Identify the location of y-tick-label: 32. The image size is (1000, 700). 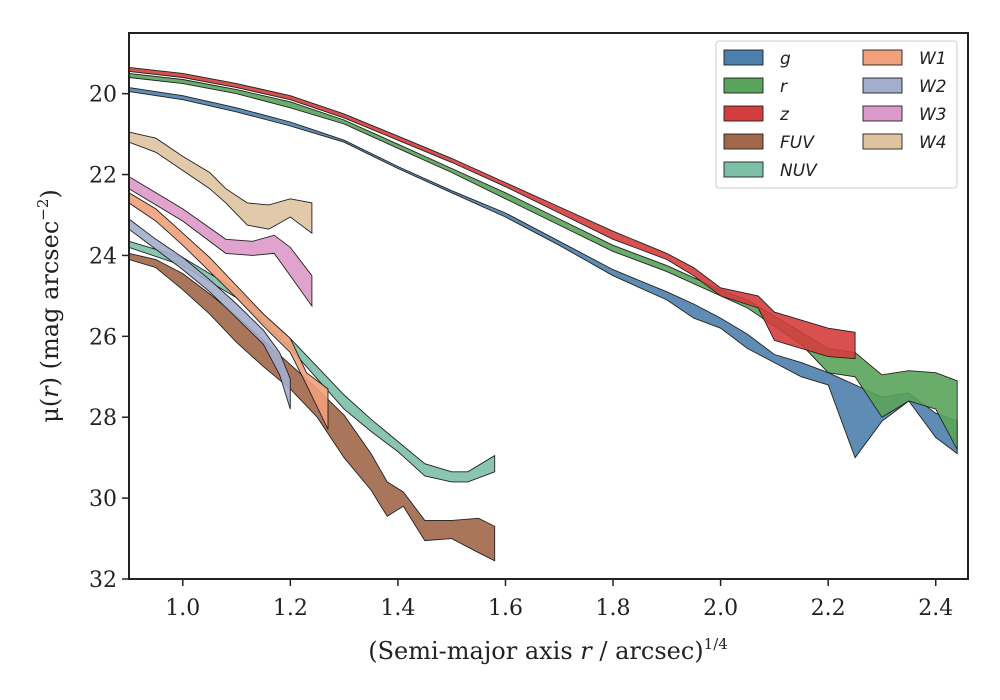
(103, 580).